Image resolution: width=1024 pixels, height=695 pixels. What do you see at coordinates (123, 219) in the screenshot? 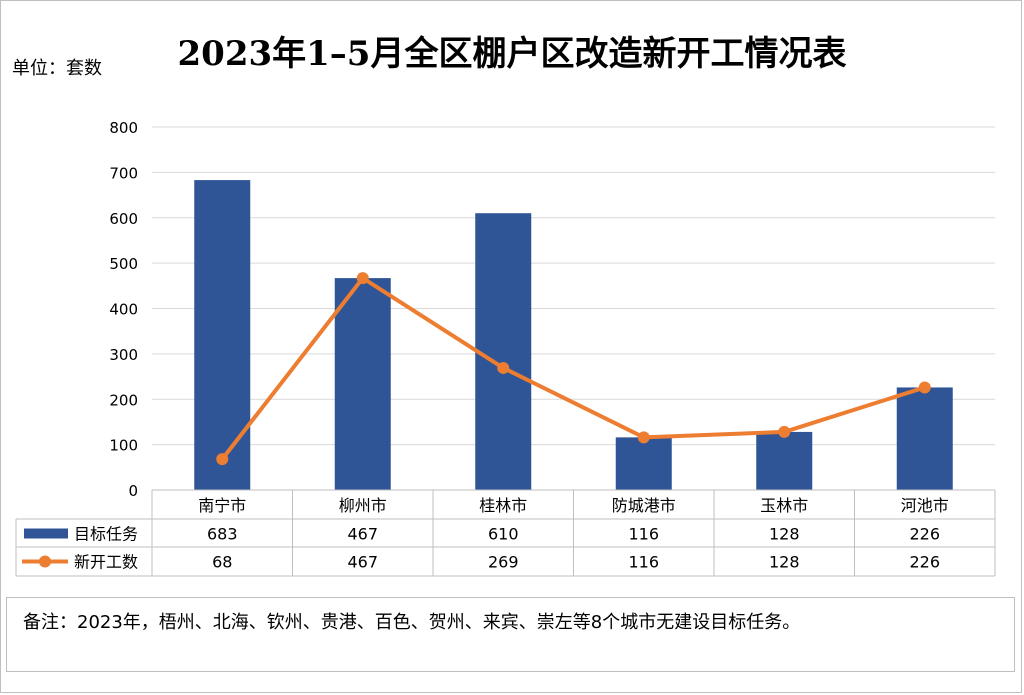
I see `y-tick-label: 600` at bounding box center [123, 219].